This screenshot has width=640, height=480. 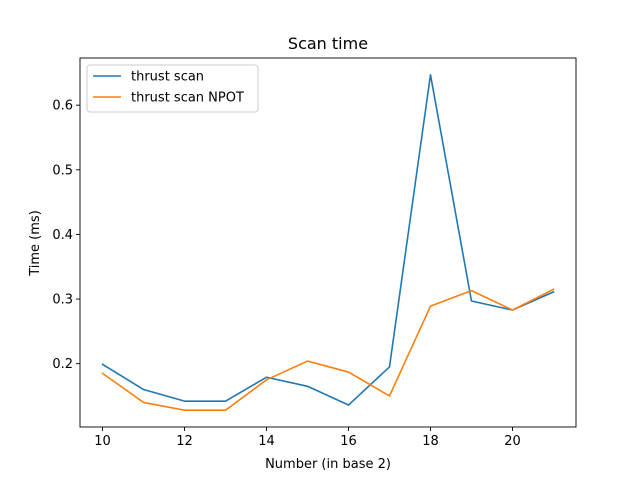 I want to click on y-tick-label-4: 0.6, so click(x=62, y=106).